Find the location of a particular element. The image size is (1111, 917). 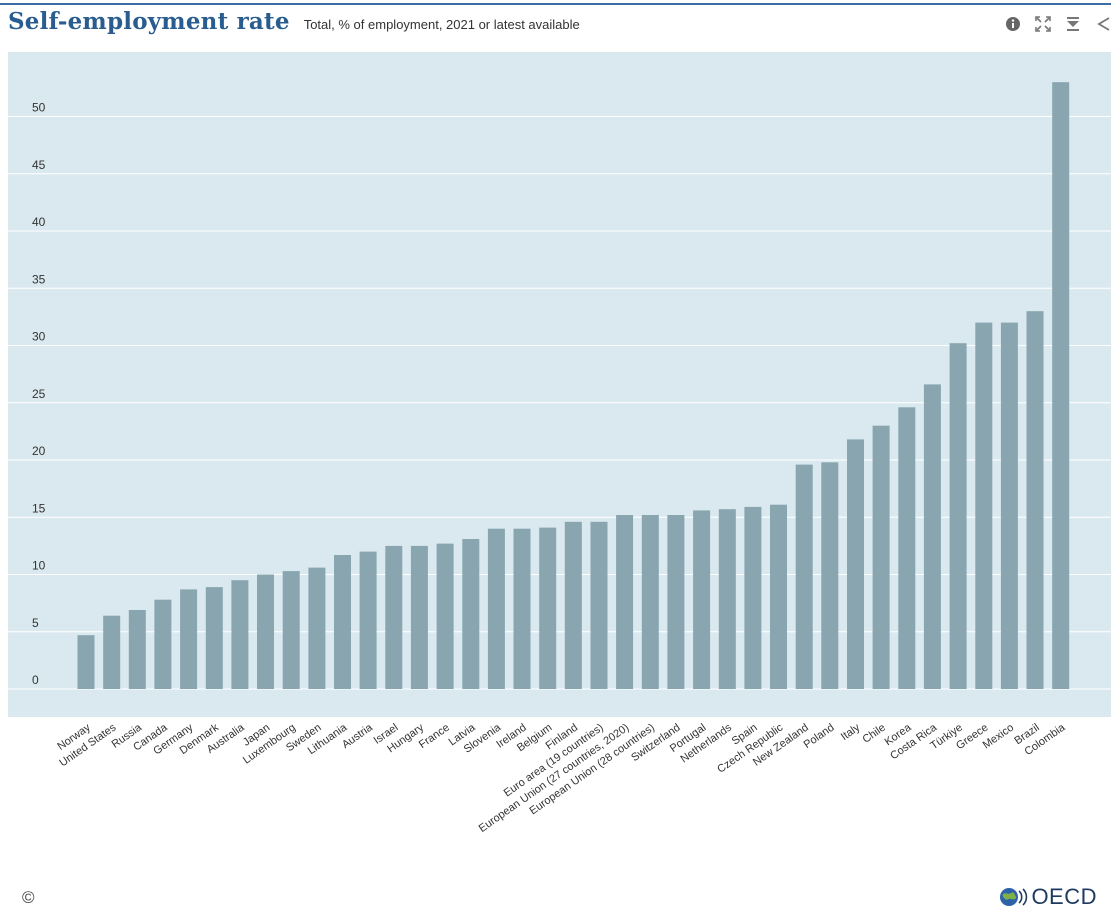

y-tick-label: 30 is located at coordinates (39, 337).